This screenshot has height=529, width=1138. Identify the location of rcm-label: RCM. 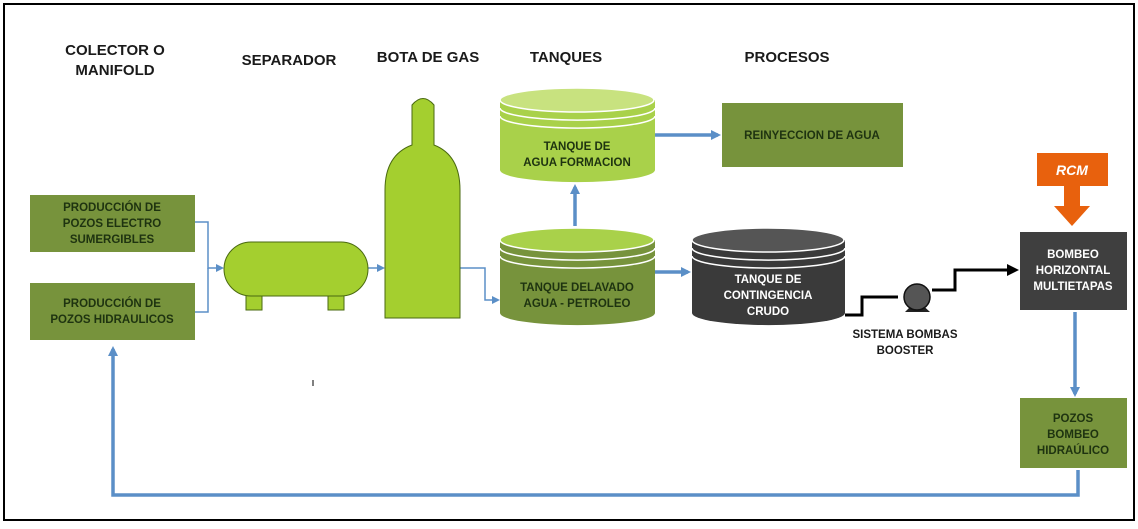
(1072, 170).